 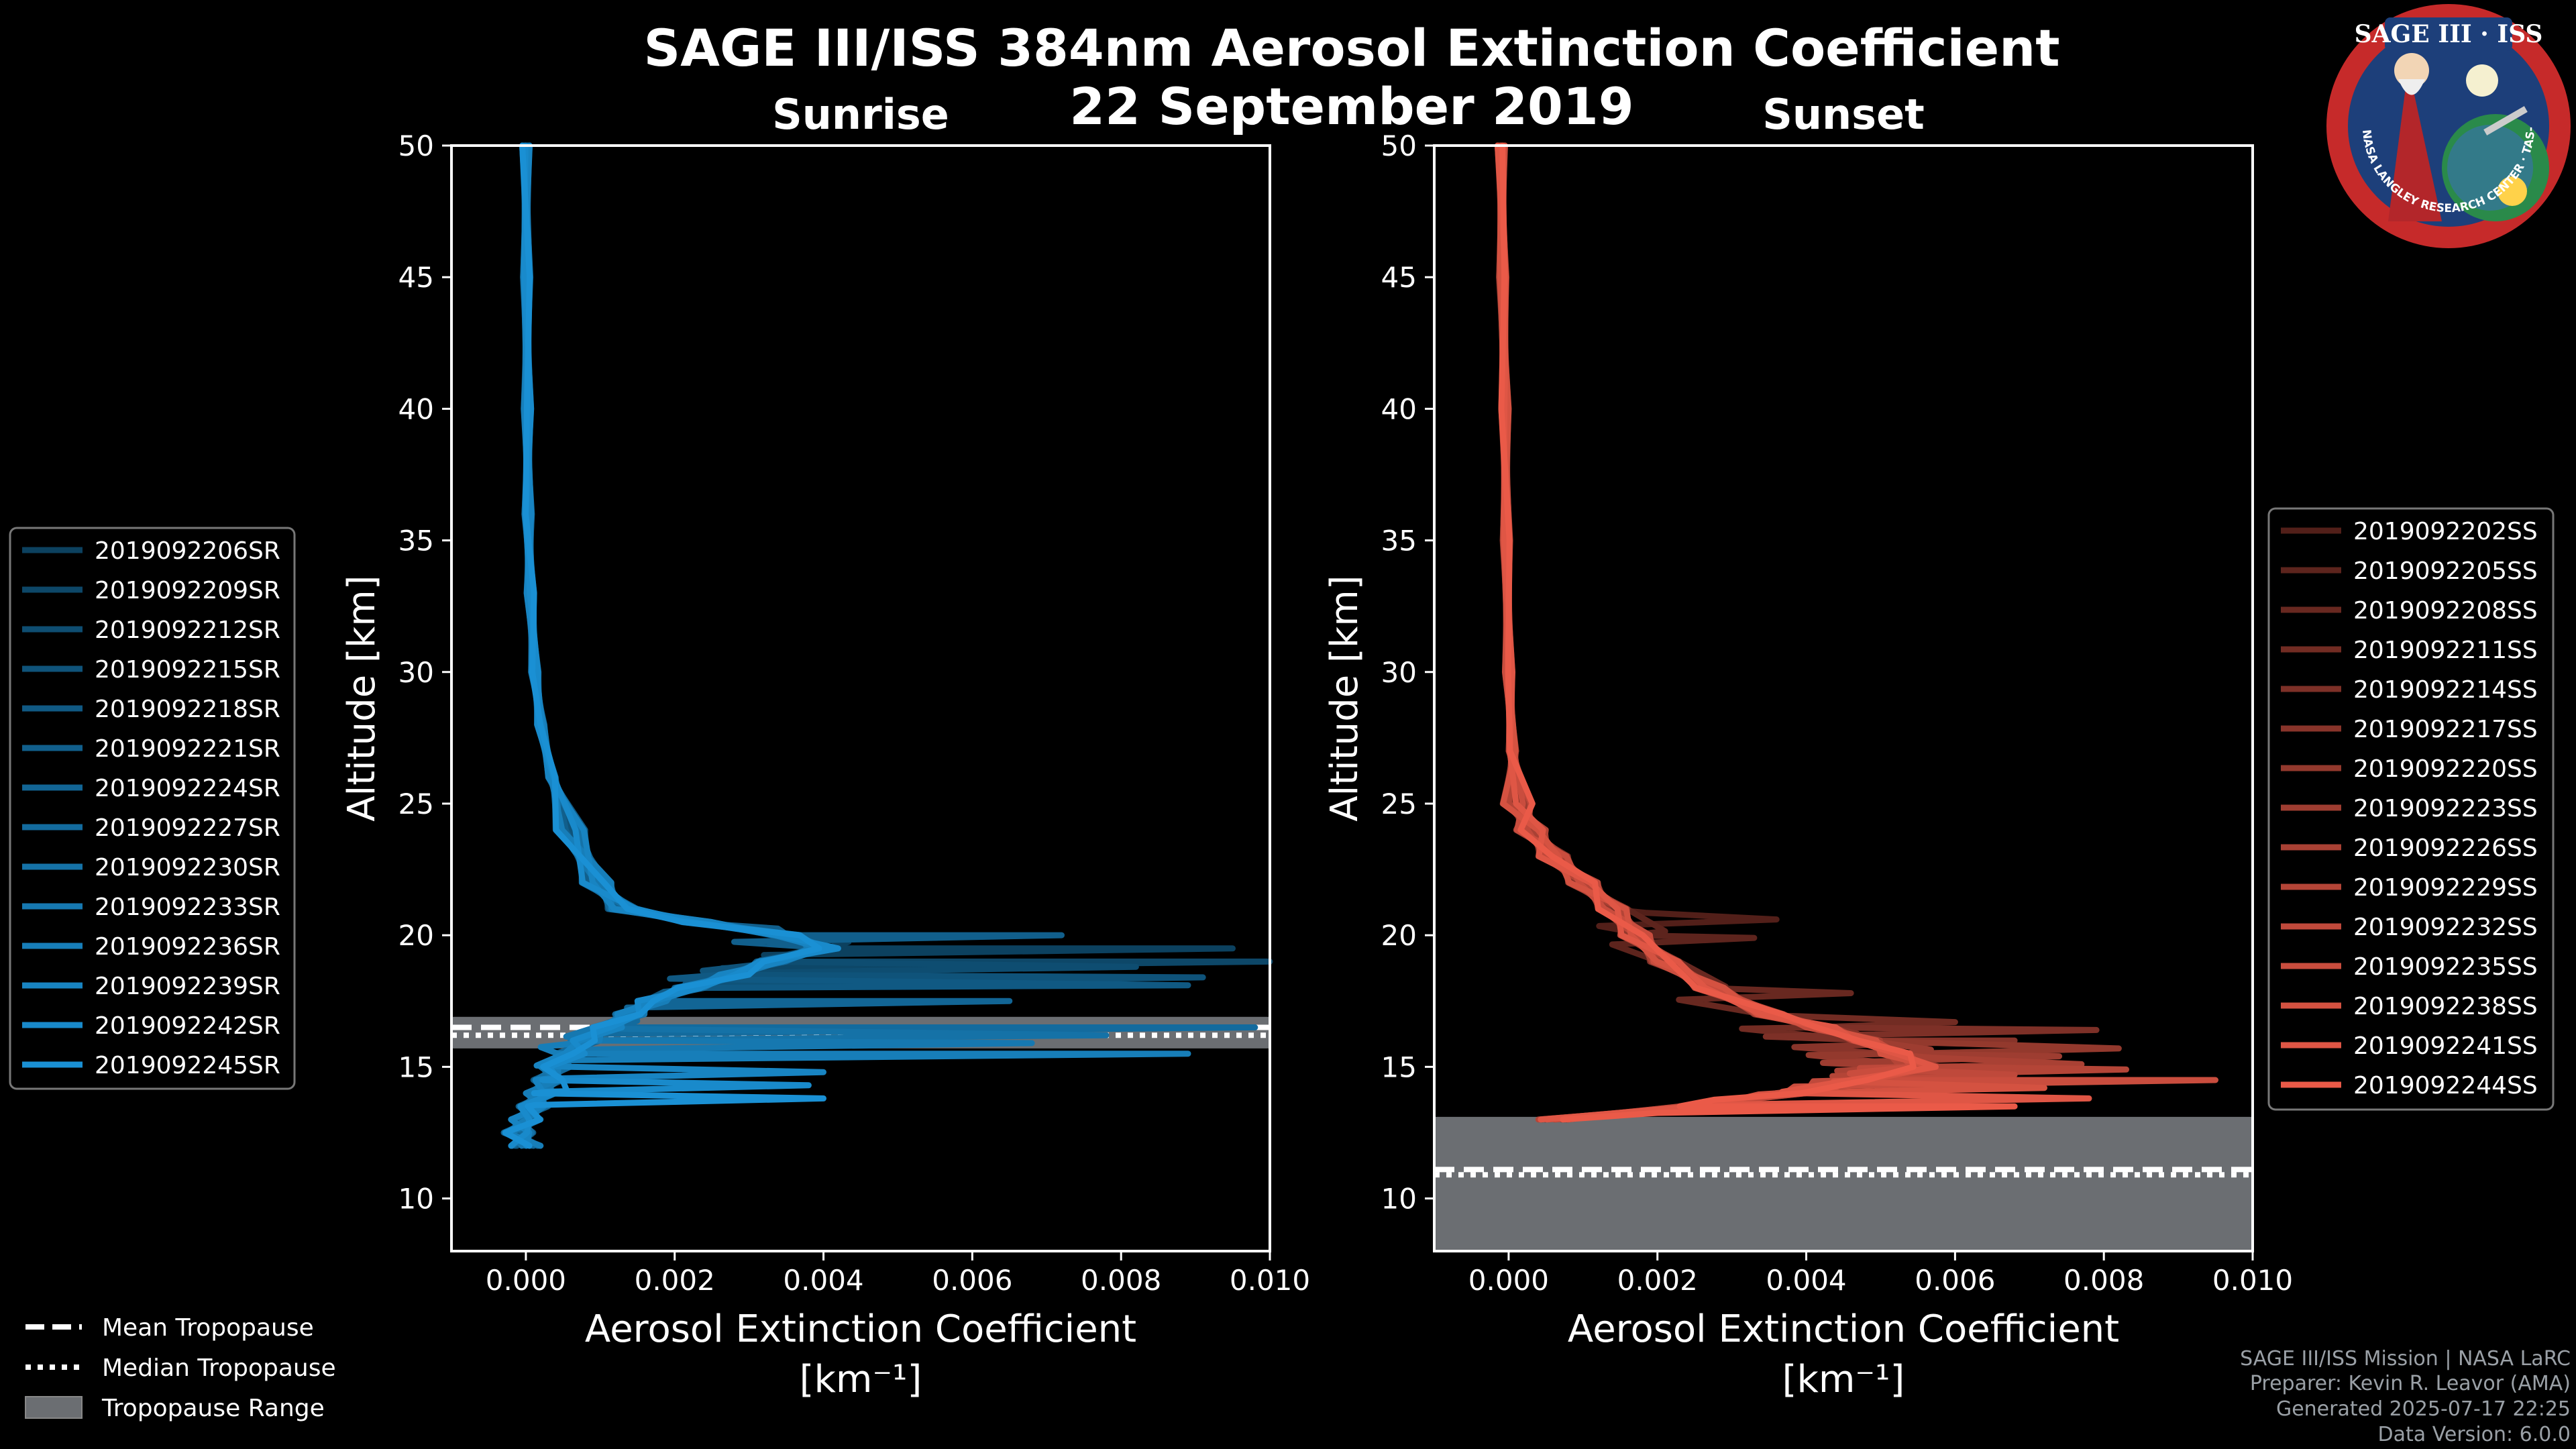 I want to click on sunset-x-axis-units: [km⁻¹], so click(x=1843, y=1379).